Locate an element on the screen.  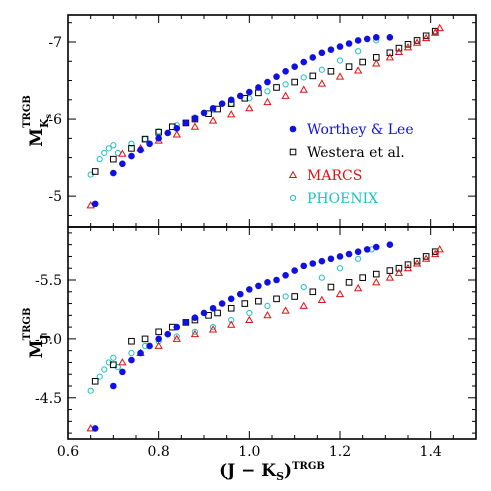
top-y-axis-subsub: s is located at coordinates (48, 115).